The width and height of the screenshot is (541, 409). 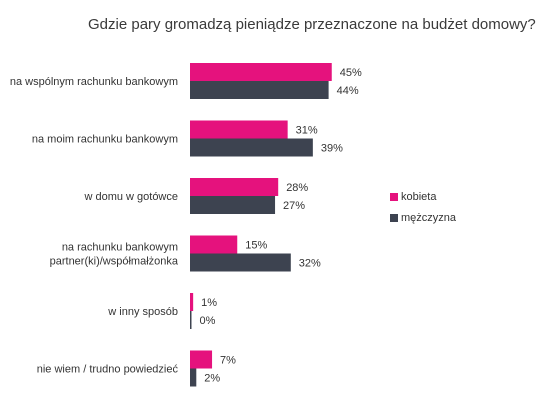 I want to click on legend-item-kobieta: kobieta, so click(x=423, y=196).